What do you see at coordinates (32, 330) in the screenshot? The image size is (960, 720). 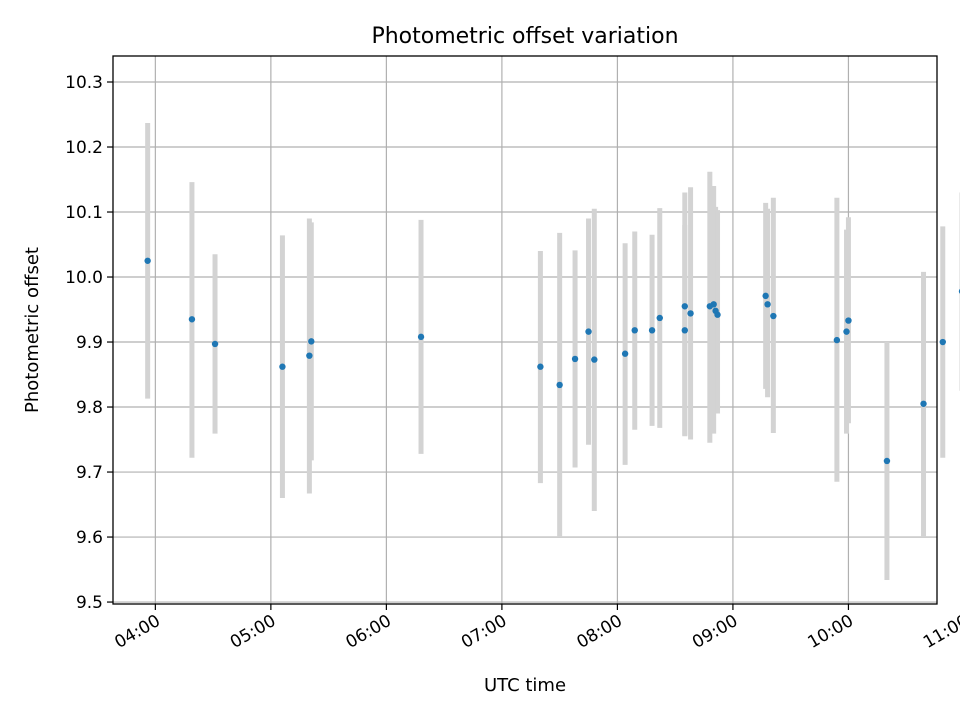 I see `y-axis-label: Photometric offset` at bounding box center [32, 330].